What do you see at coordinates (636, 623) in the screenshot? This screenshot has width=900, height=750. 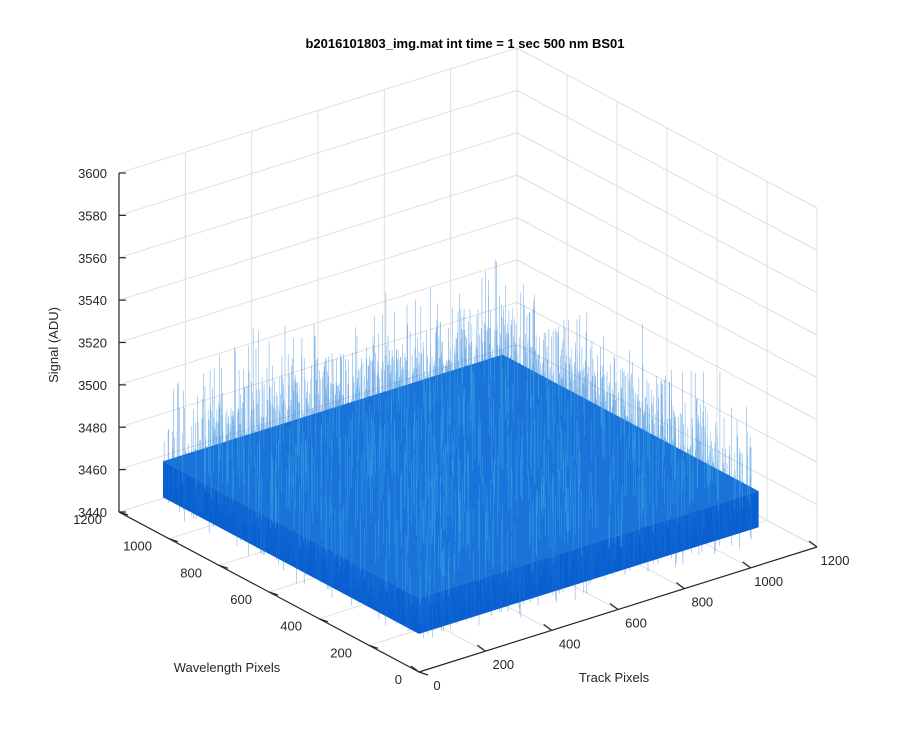 I see `x-tick-label: 600` at bounding box center [636, 623].